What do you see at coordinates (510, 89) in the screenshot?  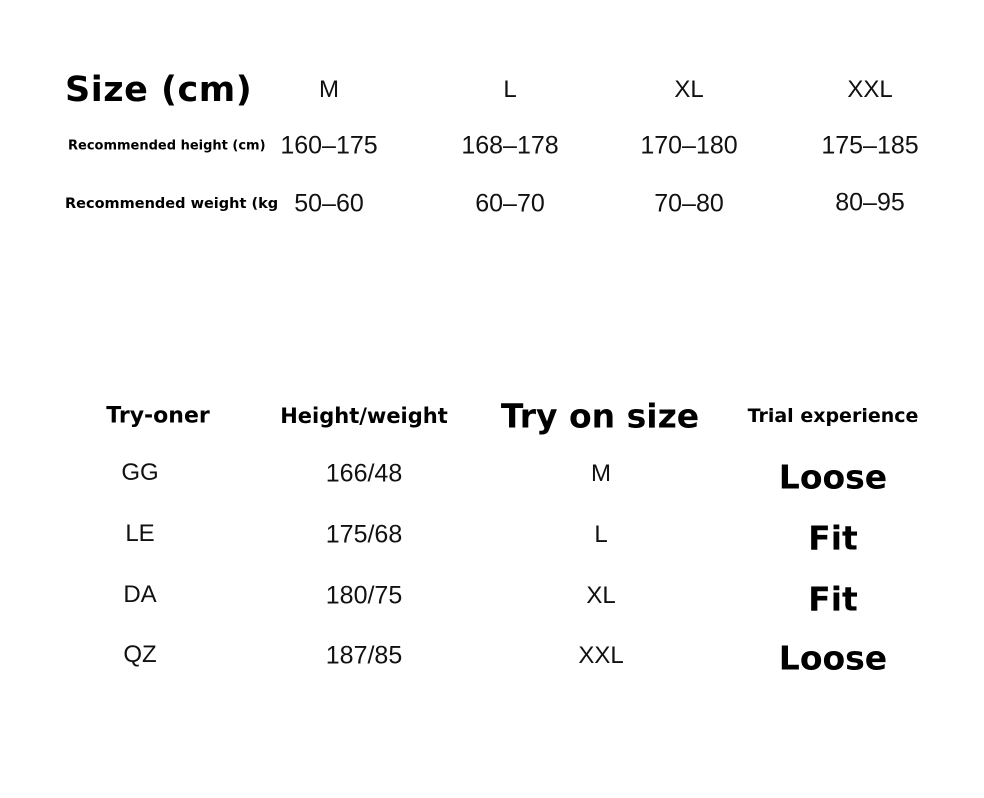 I see `size-column-header: L` at bounding box center [510, 89].